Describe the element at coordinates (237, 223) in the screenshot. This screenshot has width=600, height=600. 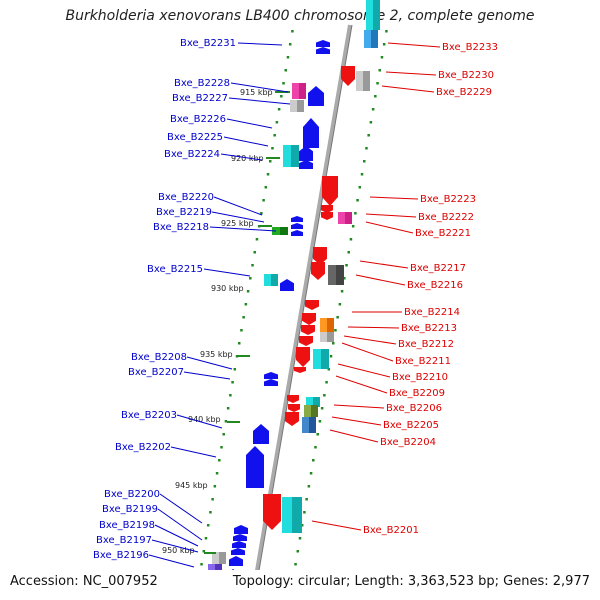
I see `scale-label: 925 kbp` at that location.